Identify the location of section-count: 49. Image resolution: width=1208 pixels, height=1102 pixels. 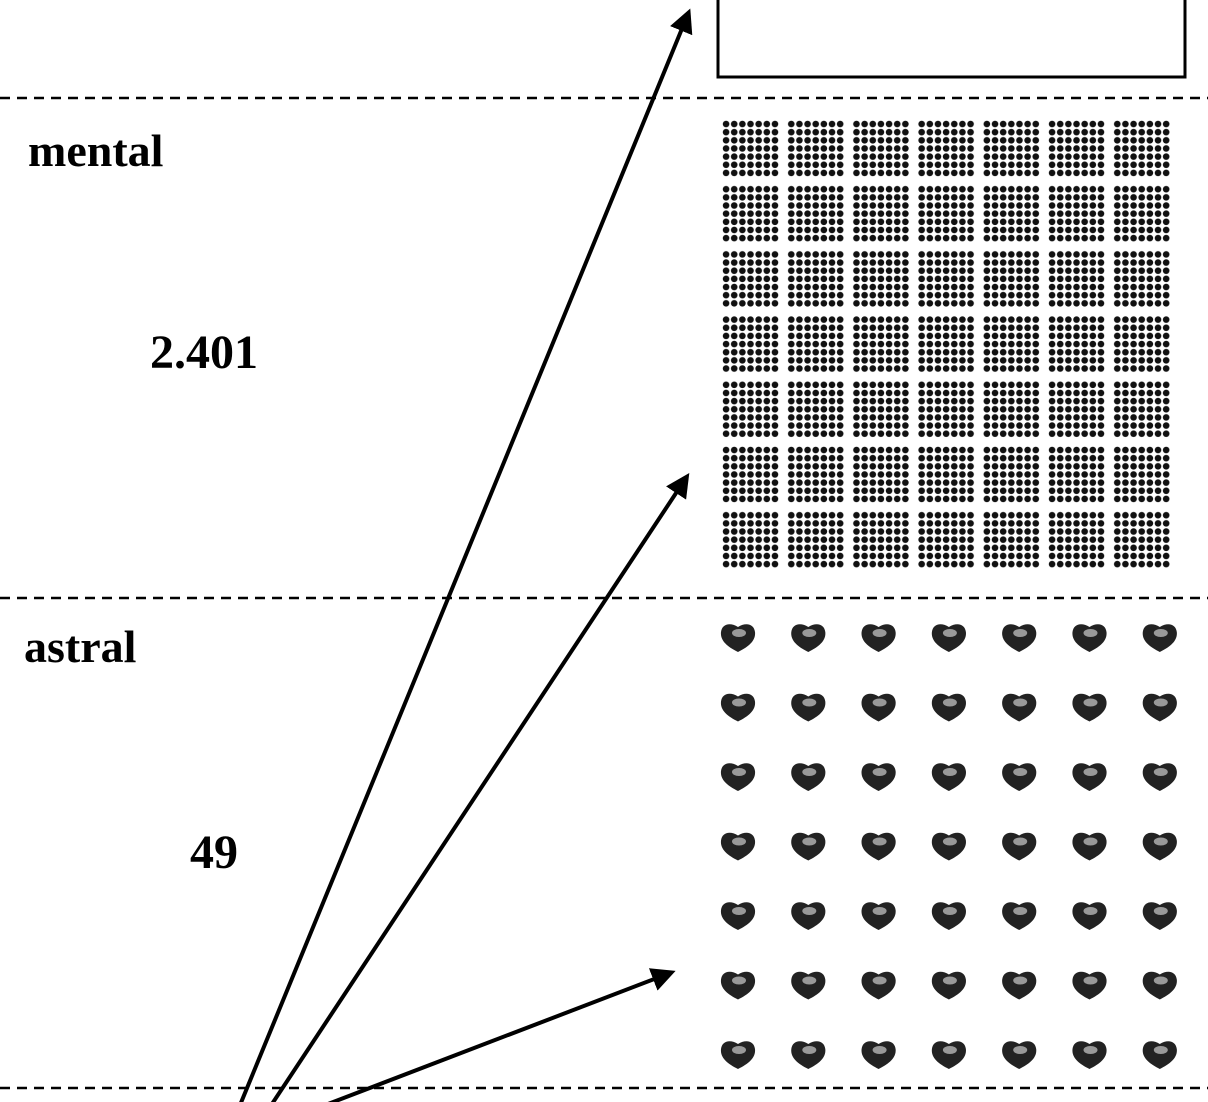
(214, 852).